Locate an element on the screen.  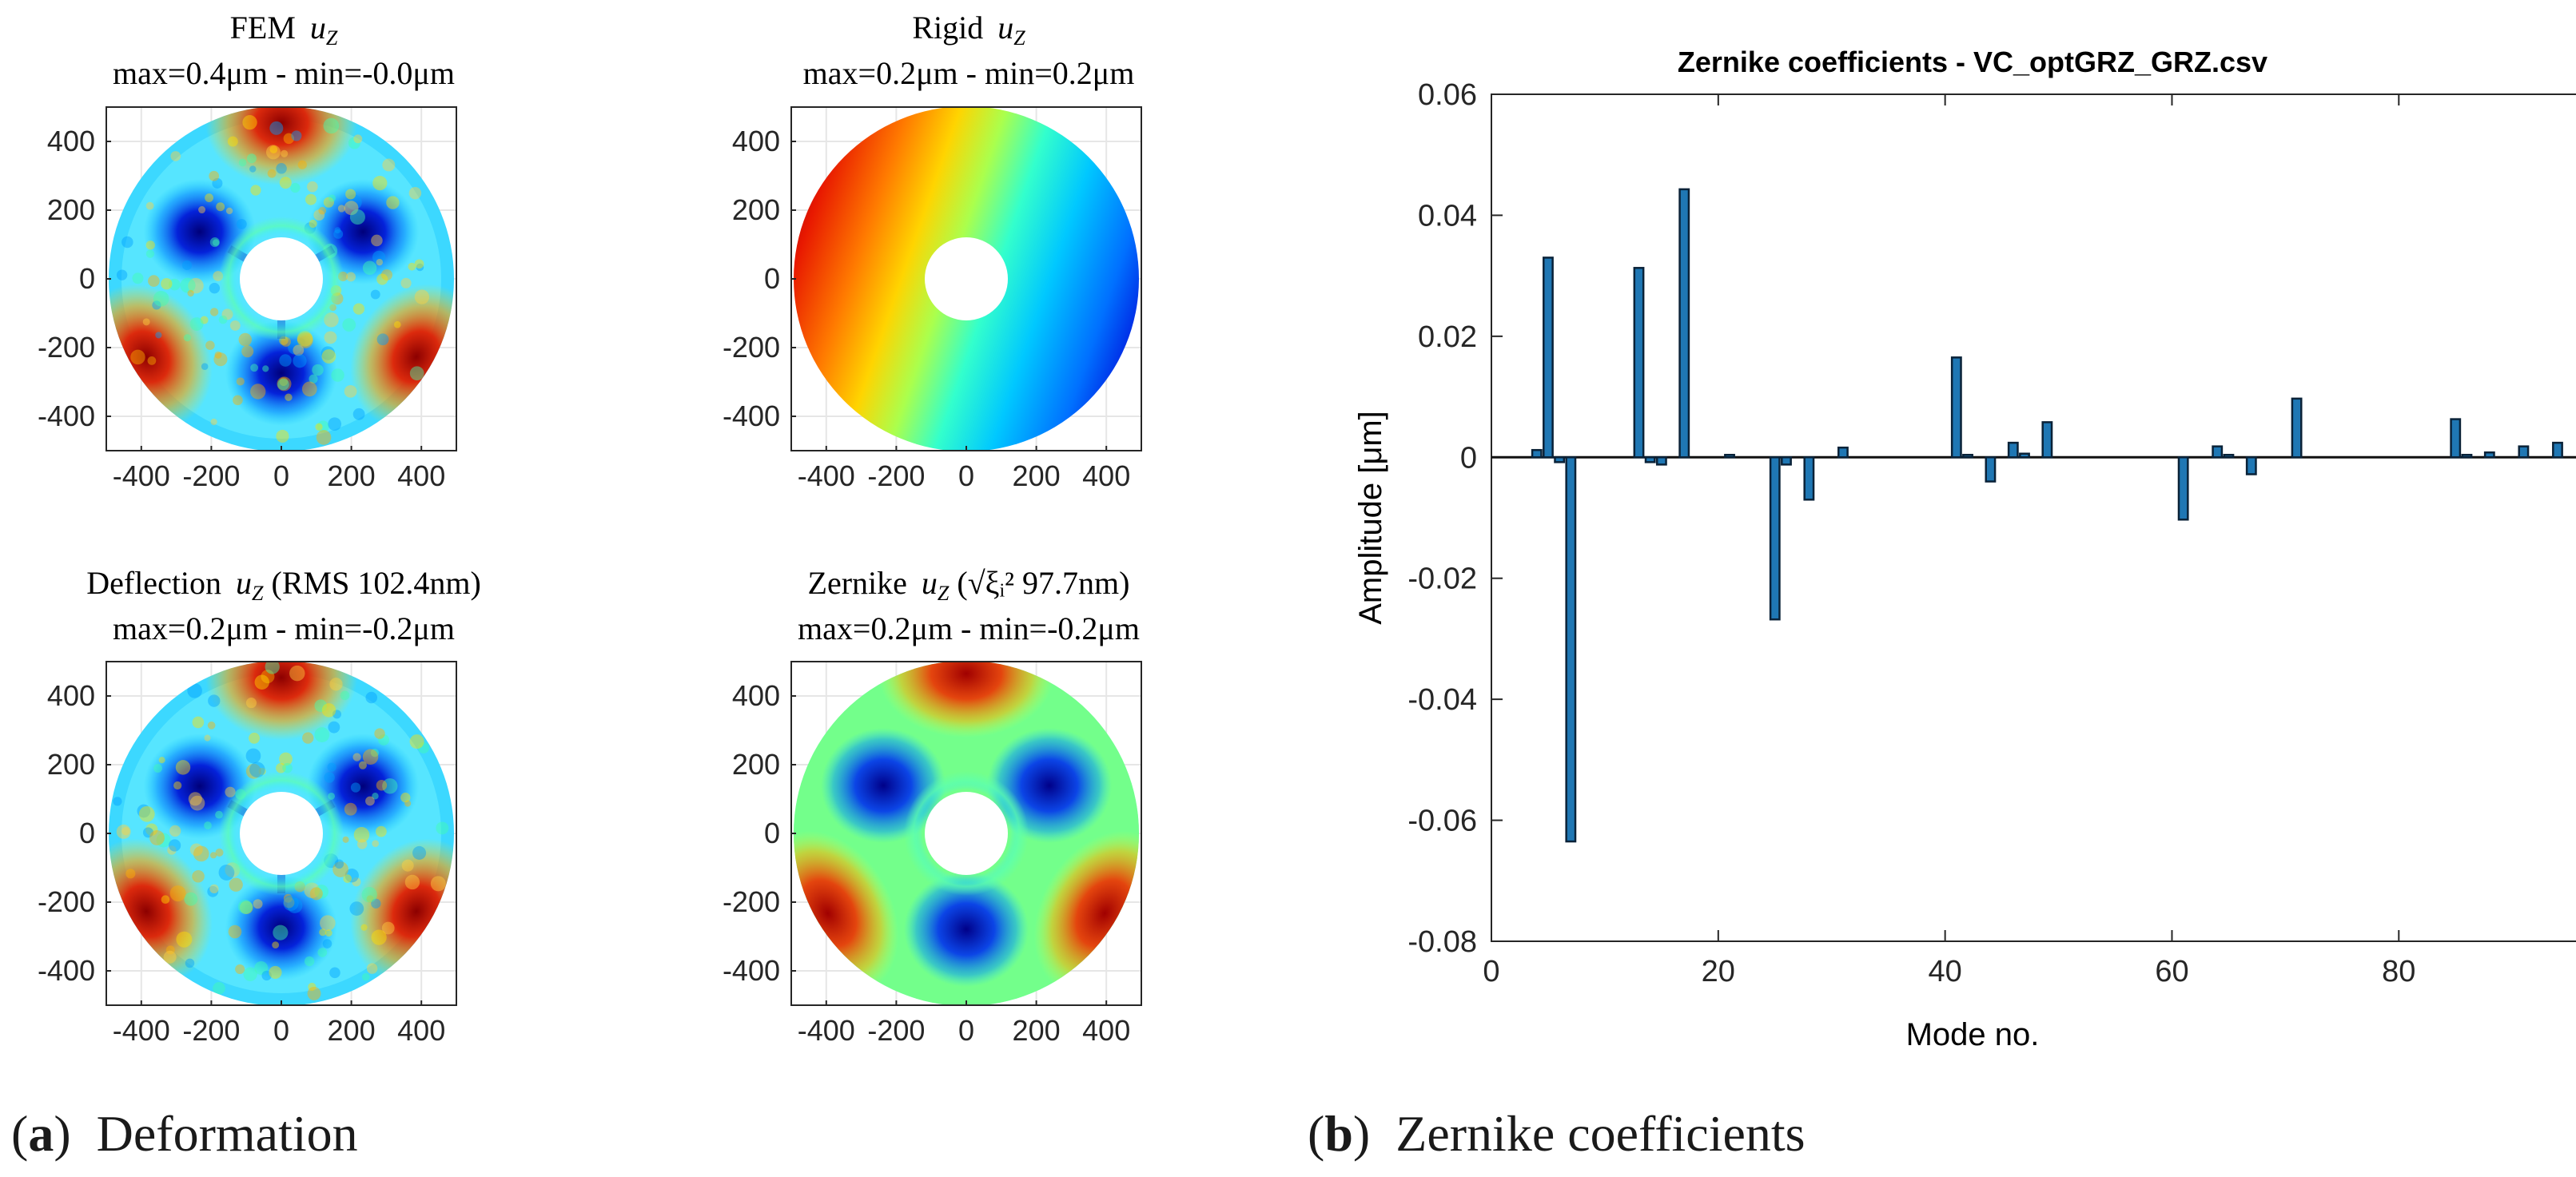
low-lobe is located at coordinates (281, 927).